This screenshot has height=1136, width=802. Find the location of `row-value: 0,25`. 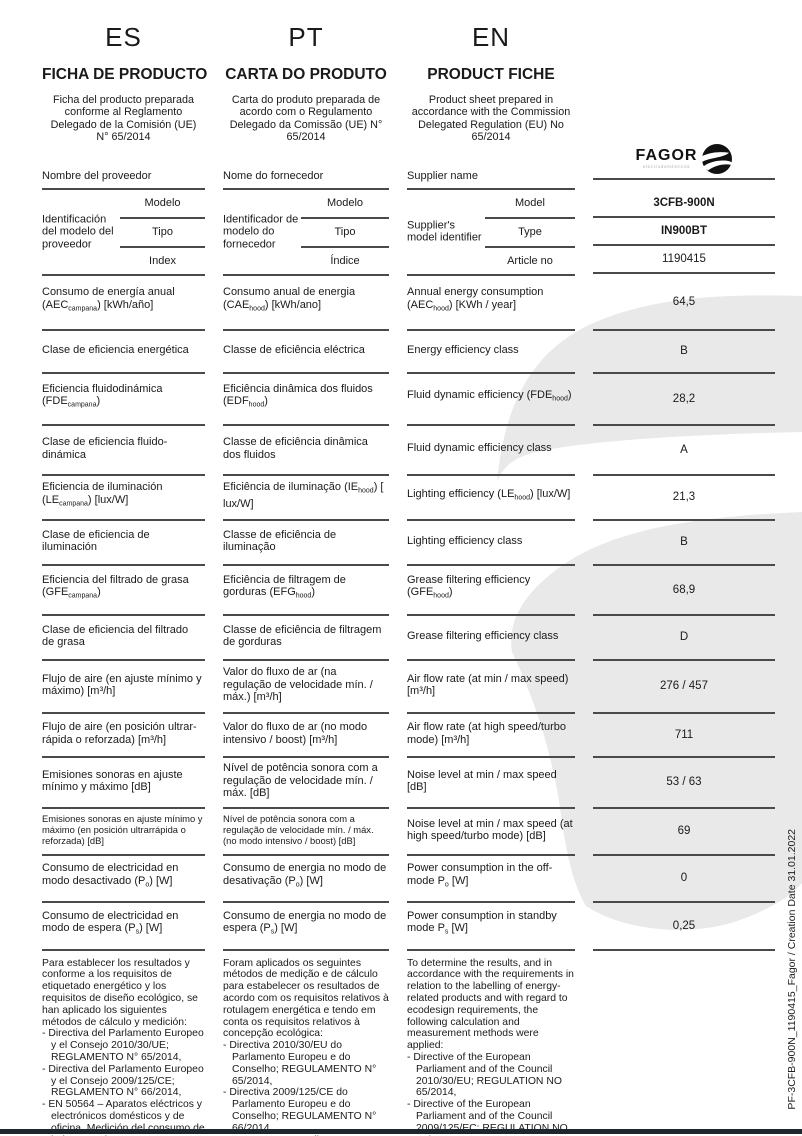

row-value: 0,25 is located at coordinates (684, 927).